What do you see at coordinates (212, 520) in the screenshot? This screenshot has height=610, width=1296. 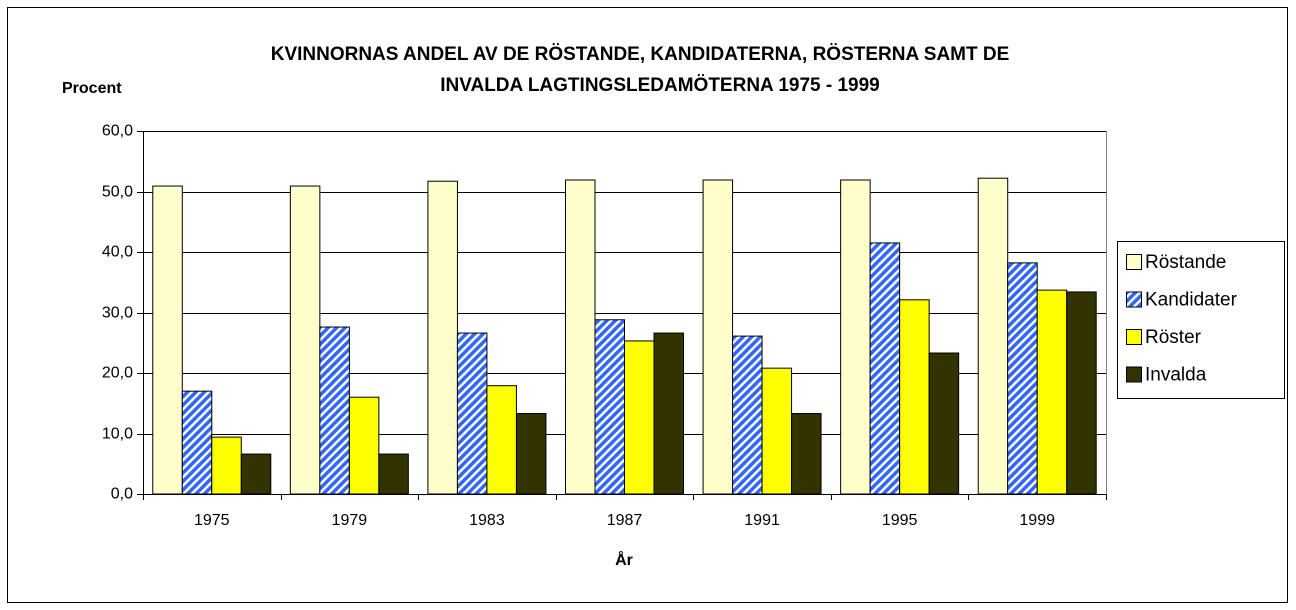 I see `x-tick-label: 1975` at bounding box center [212, 520].